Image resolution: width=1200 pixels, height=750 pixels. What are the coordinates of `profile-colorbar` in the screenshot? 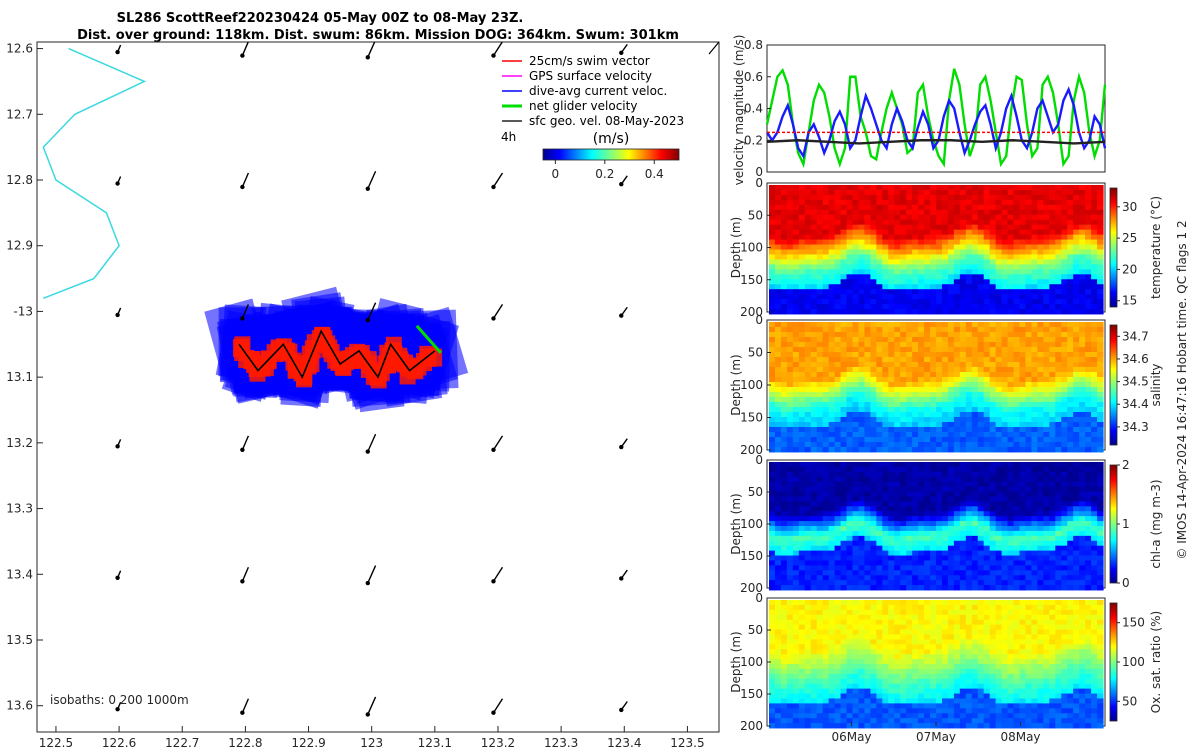 It's located at (1113, 385).